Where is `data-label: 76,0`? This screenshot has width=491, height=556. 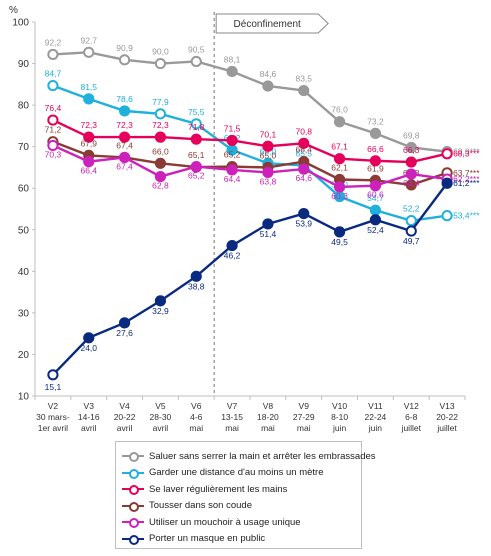
data-label: 76,0 is located at coordinates (339, 110).